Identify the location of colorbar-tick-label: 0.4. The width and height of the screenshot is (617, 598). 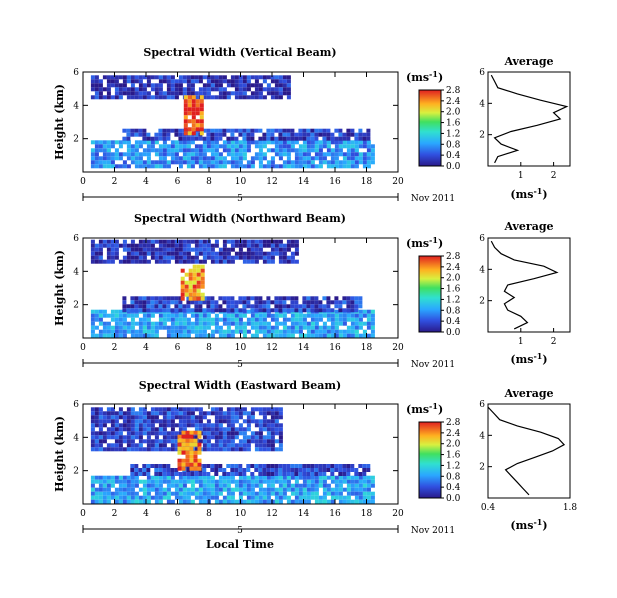
(453, 156).